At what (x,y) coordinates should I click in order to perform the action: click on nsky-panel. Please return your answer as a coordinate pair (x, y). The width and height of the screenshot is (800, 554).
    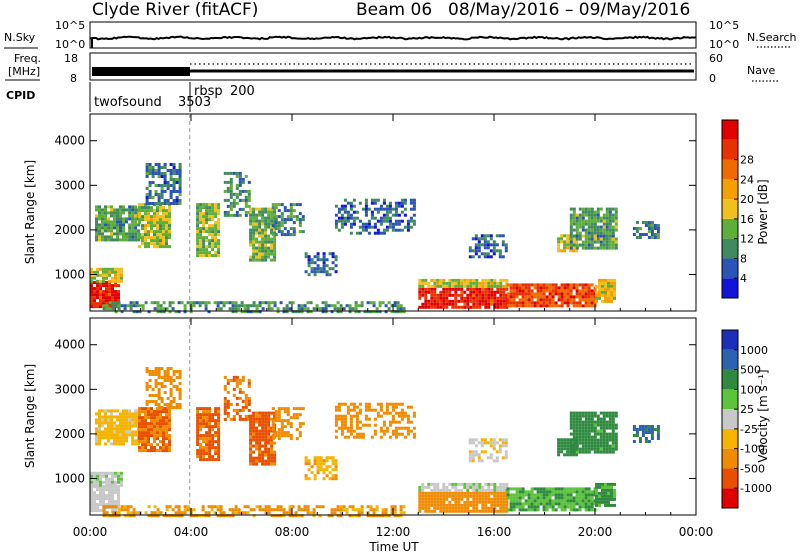
    Looking at the image, I should click on (393, 35).